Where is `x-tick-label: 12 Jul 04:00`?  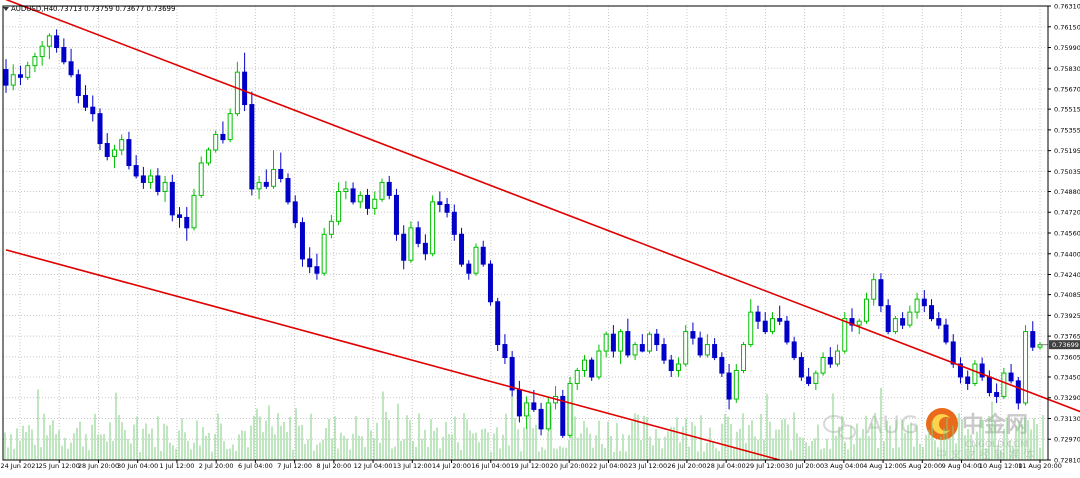 x-tick-label: 12 Jul 04:00 is located at coordinates (373, 466).